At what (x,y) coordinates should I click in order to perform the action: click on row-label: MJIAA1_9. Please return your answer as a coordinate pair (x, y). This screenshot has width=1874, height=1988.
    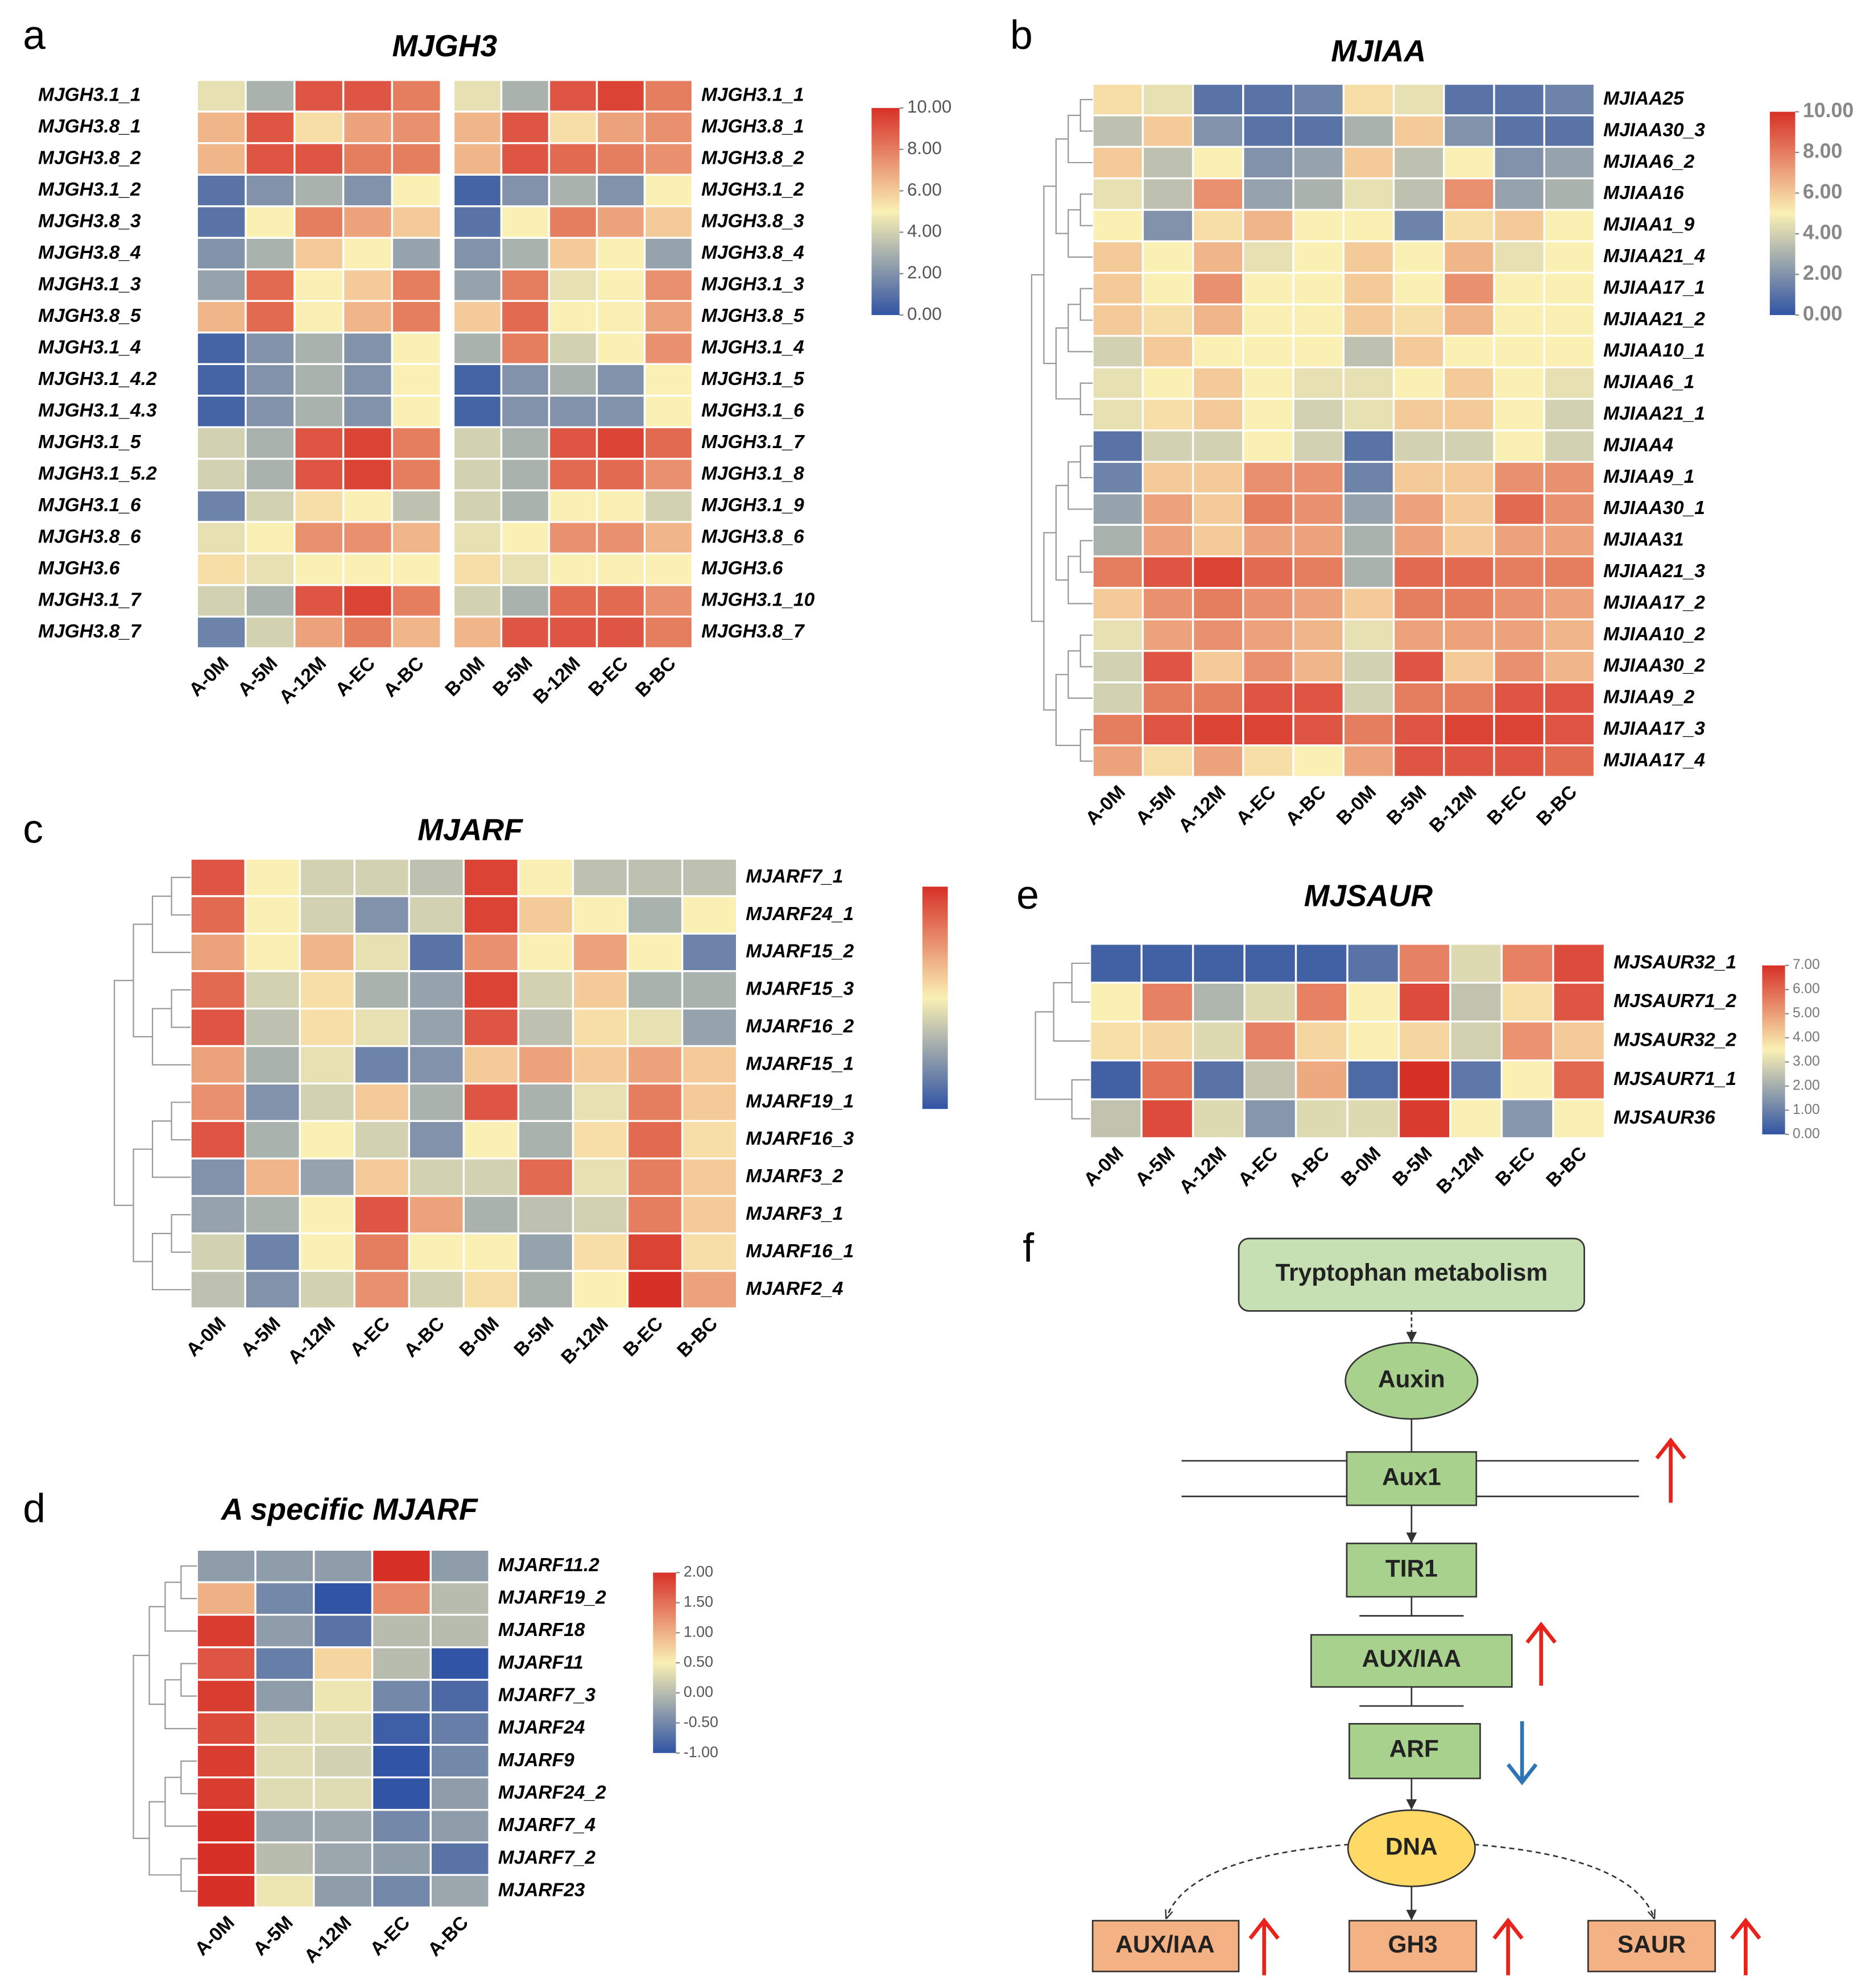
    Looking at the image, I should click on (1648, 224).